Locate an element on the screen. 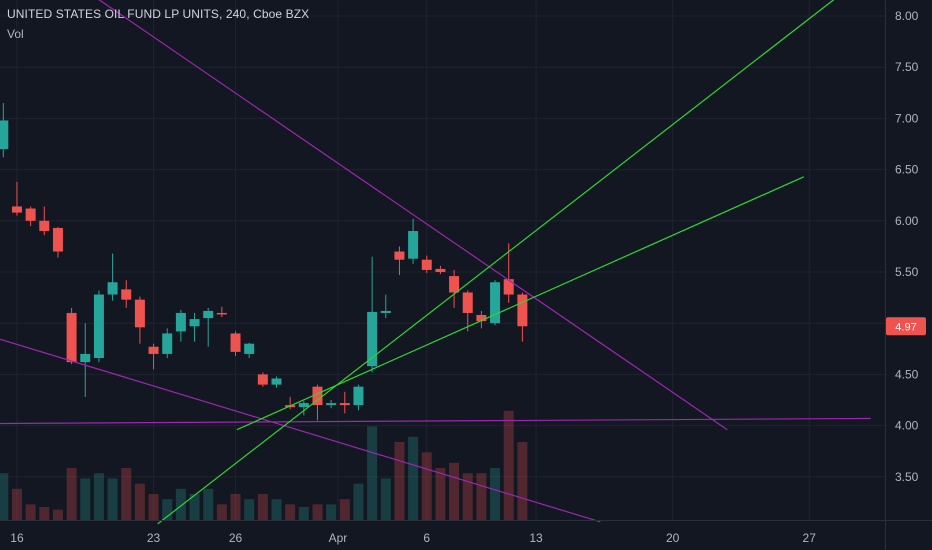 This screenshot has width=932, height=550. price-axis: 8.007.507.006.506.005.505.004.504.003.50 is located at coordinates (902, 275).